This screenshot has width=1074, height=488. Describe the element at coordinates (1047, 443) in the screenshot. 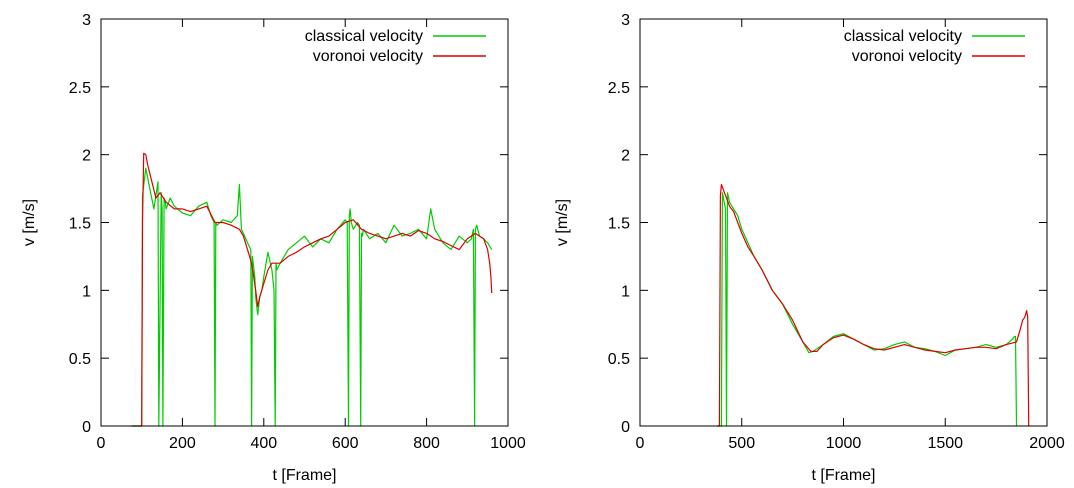

I see `x-tick-label: 2000` at that location.